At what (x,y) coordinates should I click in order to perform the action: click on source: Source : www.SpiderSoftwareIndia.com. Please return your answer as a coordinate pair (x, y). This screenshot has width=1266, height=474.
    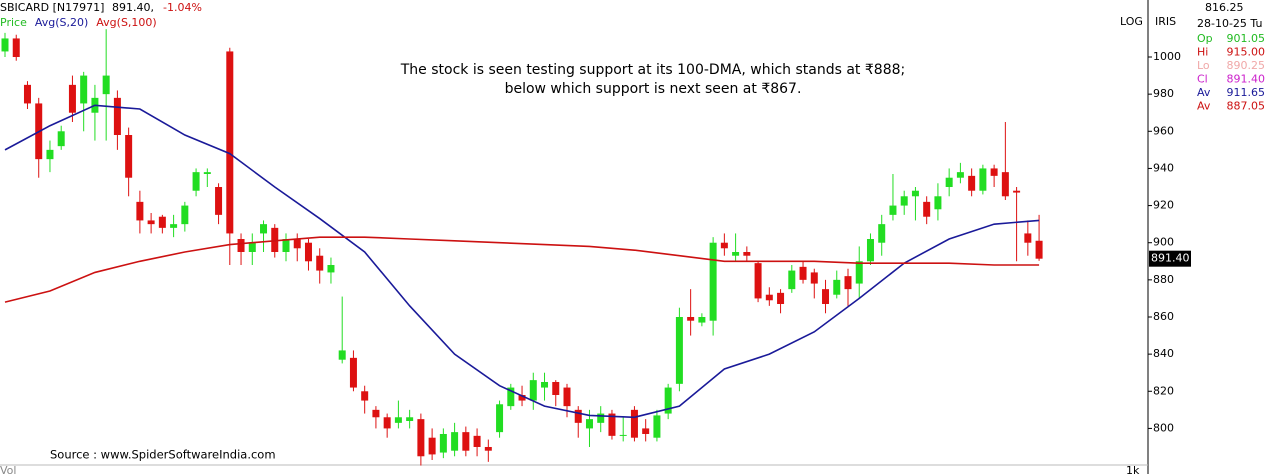
    Looking at the image, I should click on (163, 455).